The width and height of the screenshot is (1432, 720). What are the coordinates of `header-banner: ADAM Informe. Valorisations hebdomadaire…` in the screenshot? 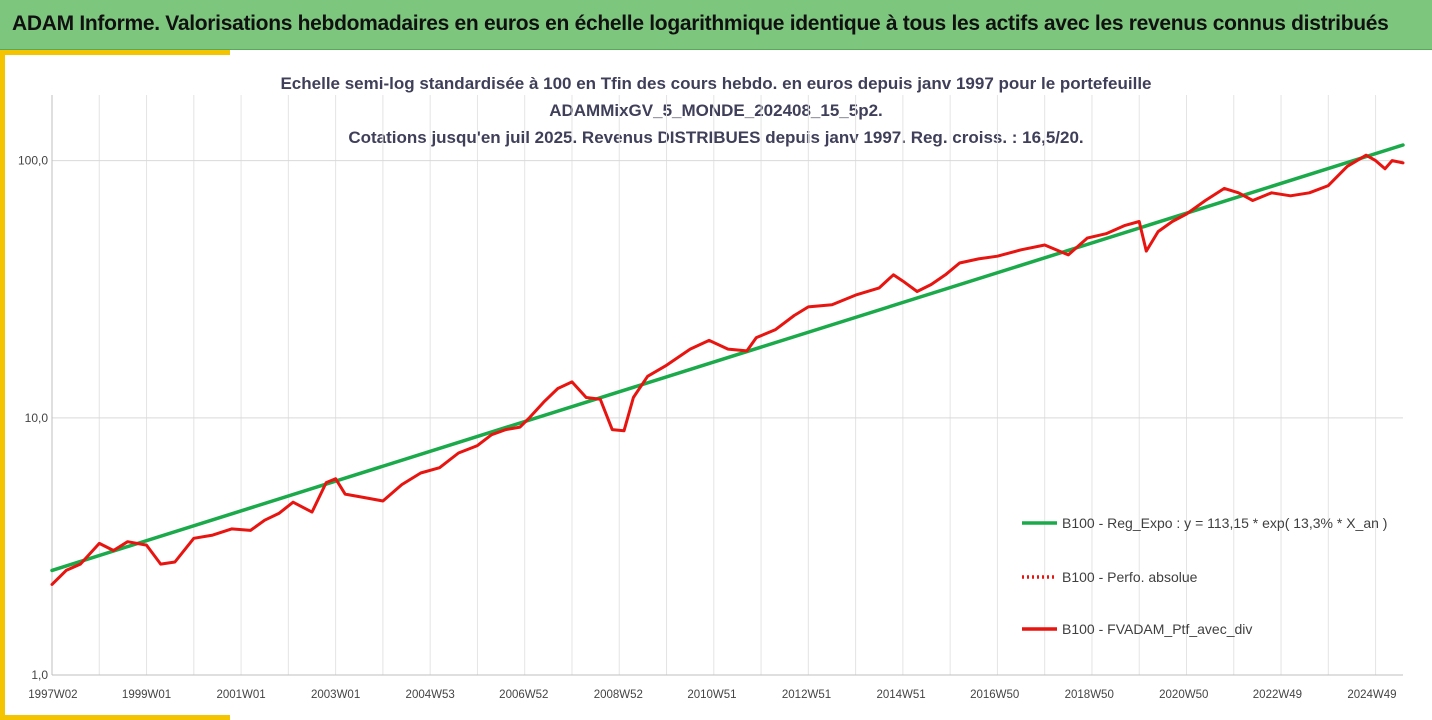 It's located at (716, 25).